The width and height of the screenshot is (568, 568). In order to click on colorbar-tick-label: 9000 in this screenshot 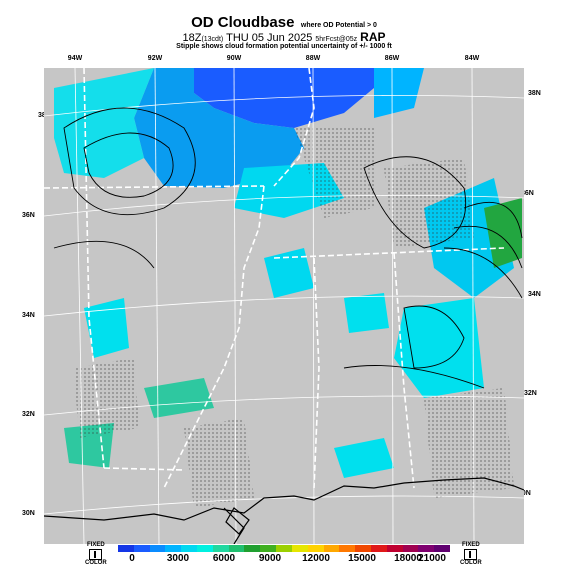, I will do `click(270, 558)`.